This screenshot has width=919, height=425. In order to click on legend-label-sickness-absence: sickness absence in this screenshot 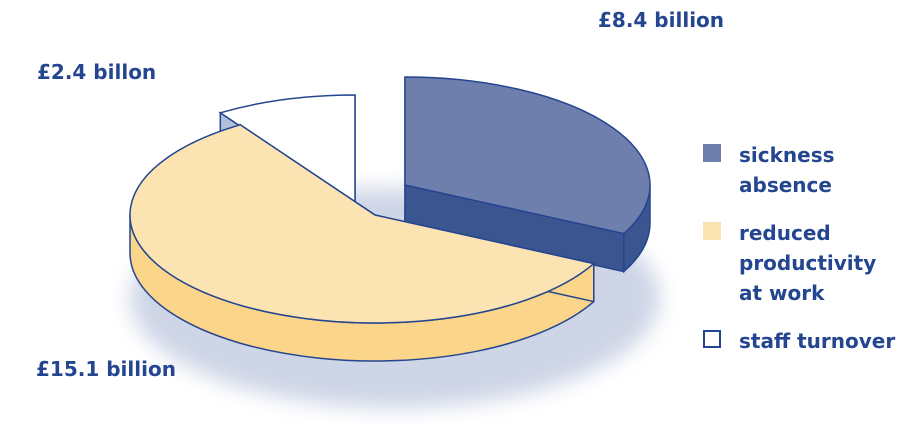, I will do `click(787, 170)`.